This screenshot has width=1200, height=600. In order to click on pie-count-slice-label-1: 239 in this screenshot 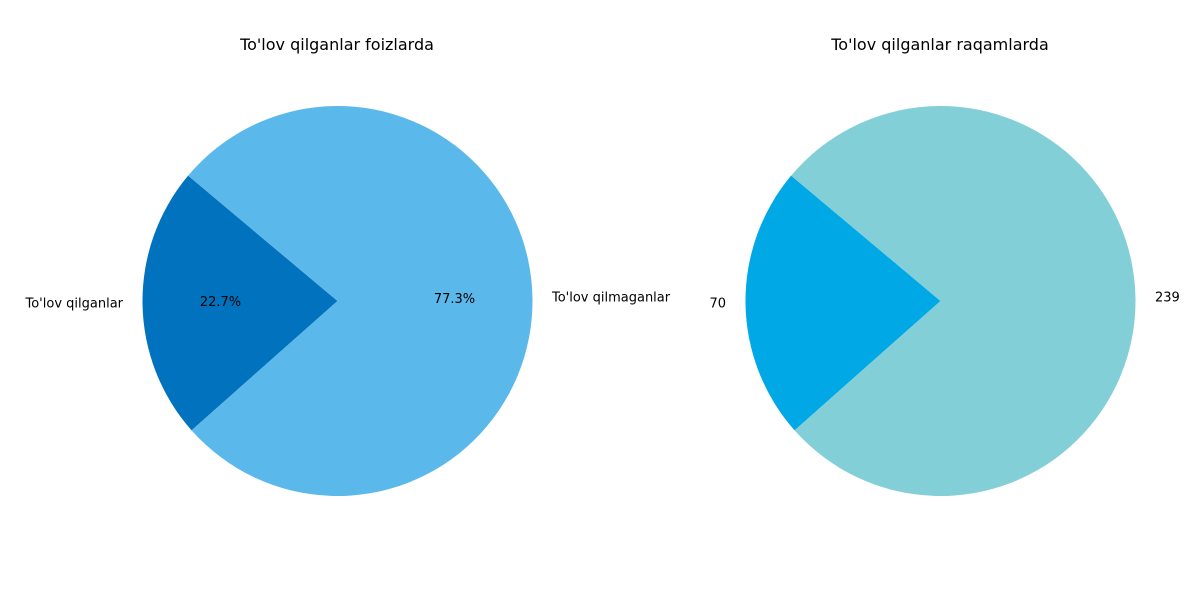, I will do `click(1167, 298)`.